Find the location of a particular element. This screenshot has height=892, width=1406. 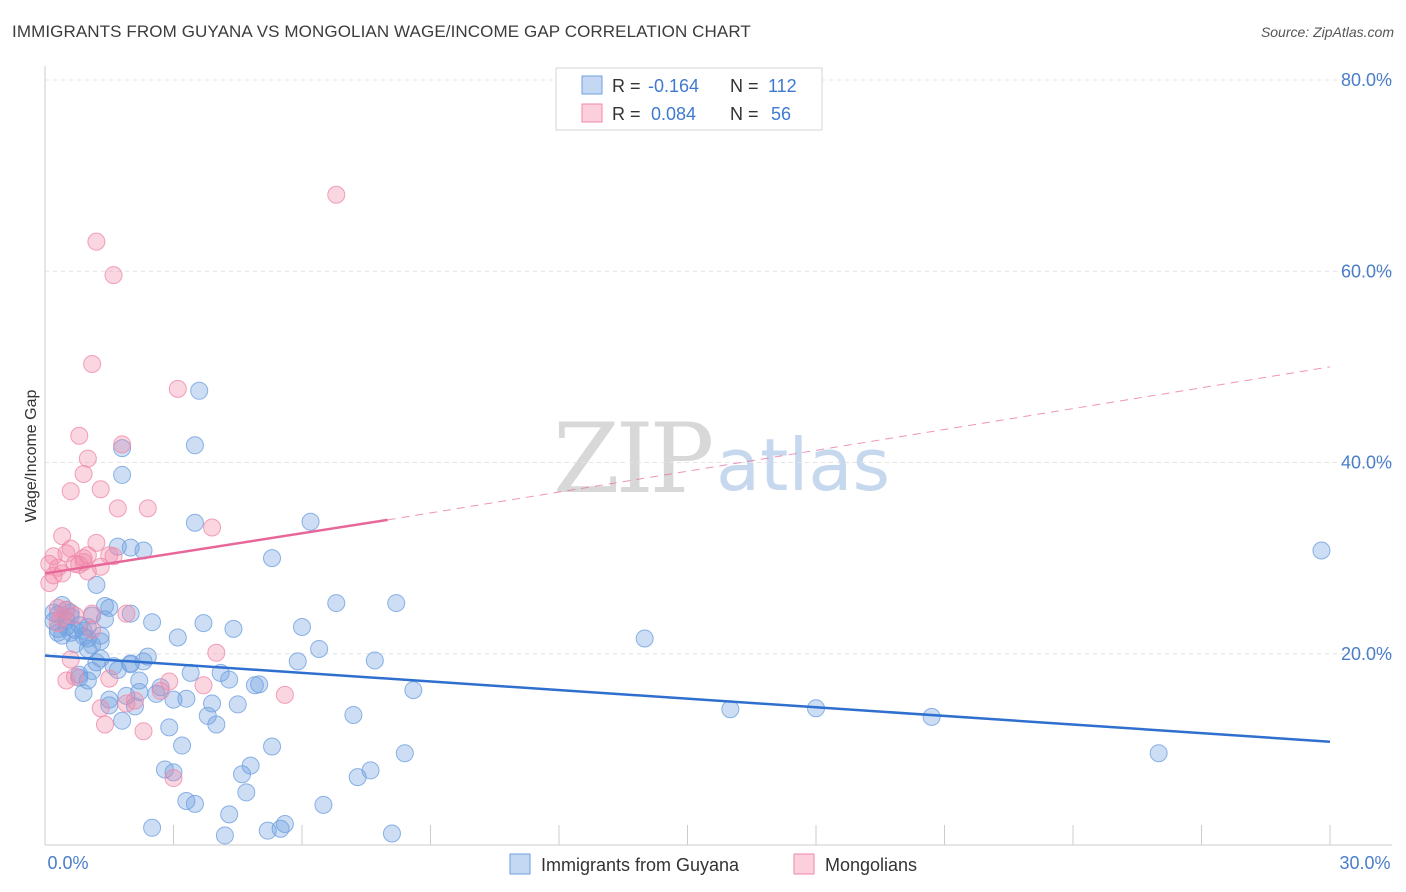

series-legend-label-mongolians: Mongolians is located at coordinates (871, 865).